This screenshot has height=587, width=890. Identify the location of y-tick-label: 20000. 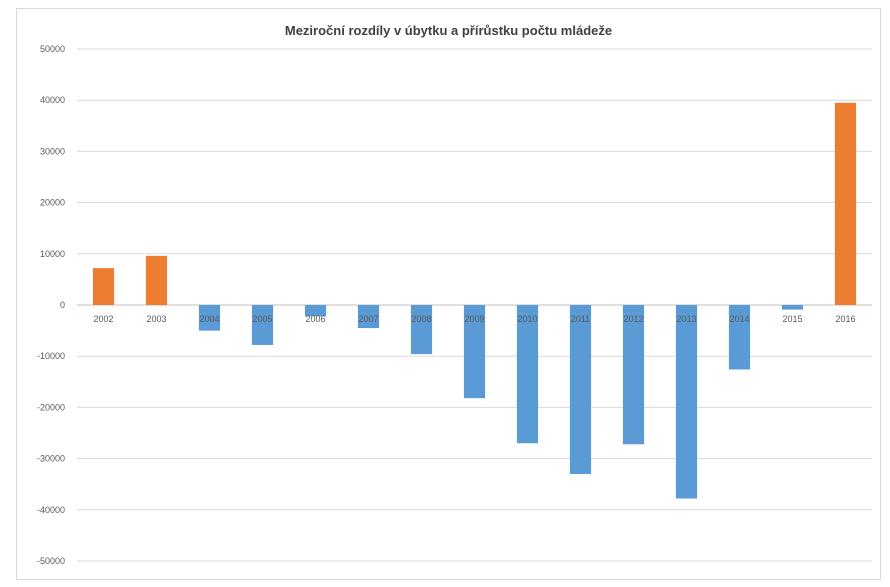
(52, 203).